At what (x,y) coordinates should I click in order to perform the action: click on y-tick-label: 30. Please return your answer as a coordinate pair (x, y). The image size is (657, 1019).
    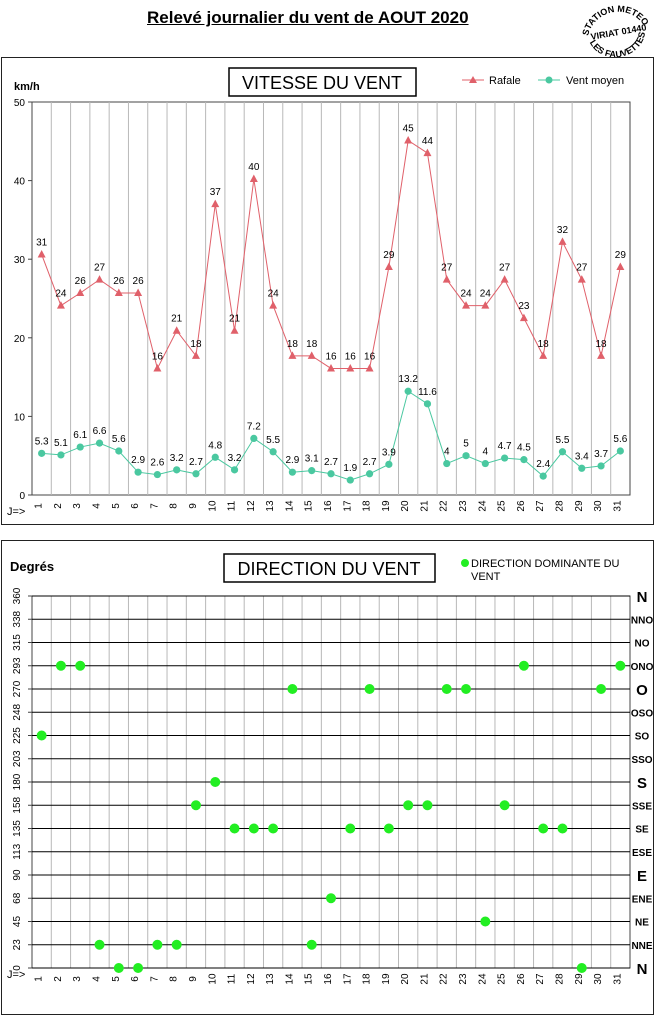
    Looking at the image, I should click on (20, 260).